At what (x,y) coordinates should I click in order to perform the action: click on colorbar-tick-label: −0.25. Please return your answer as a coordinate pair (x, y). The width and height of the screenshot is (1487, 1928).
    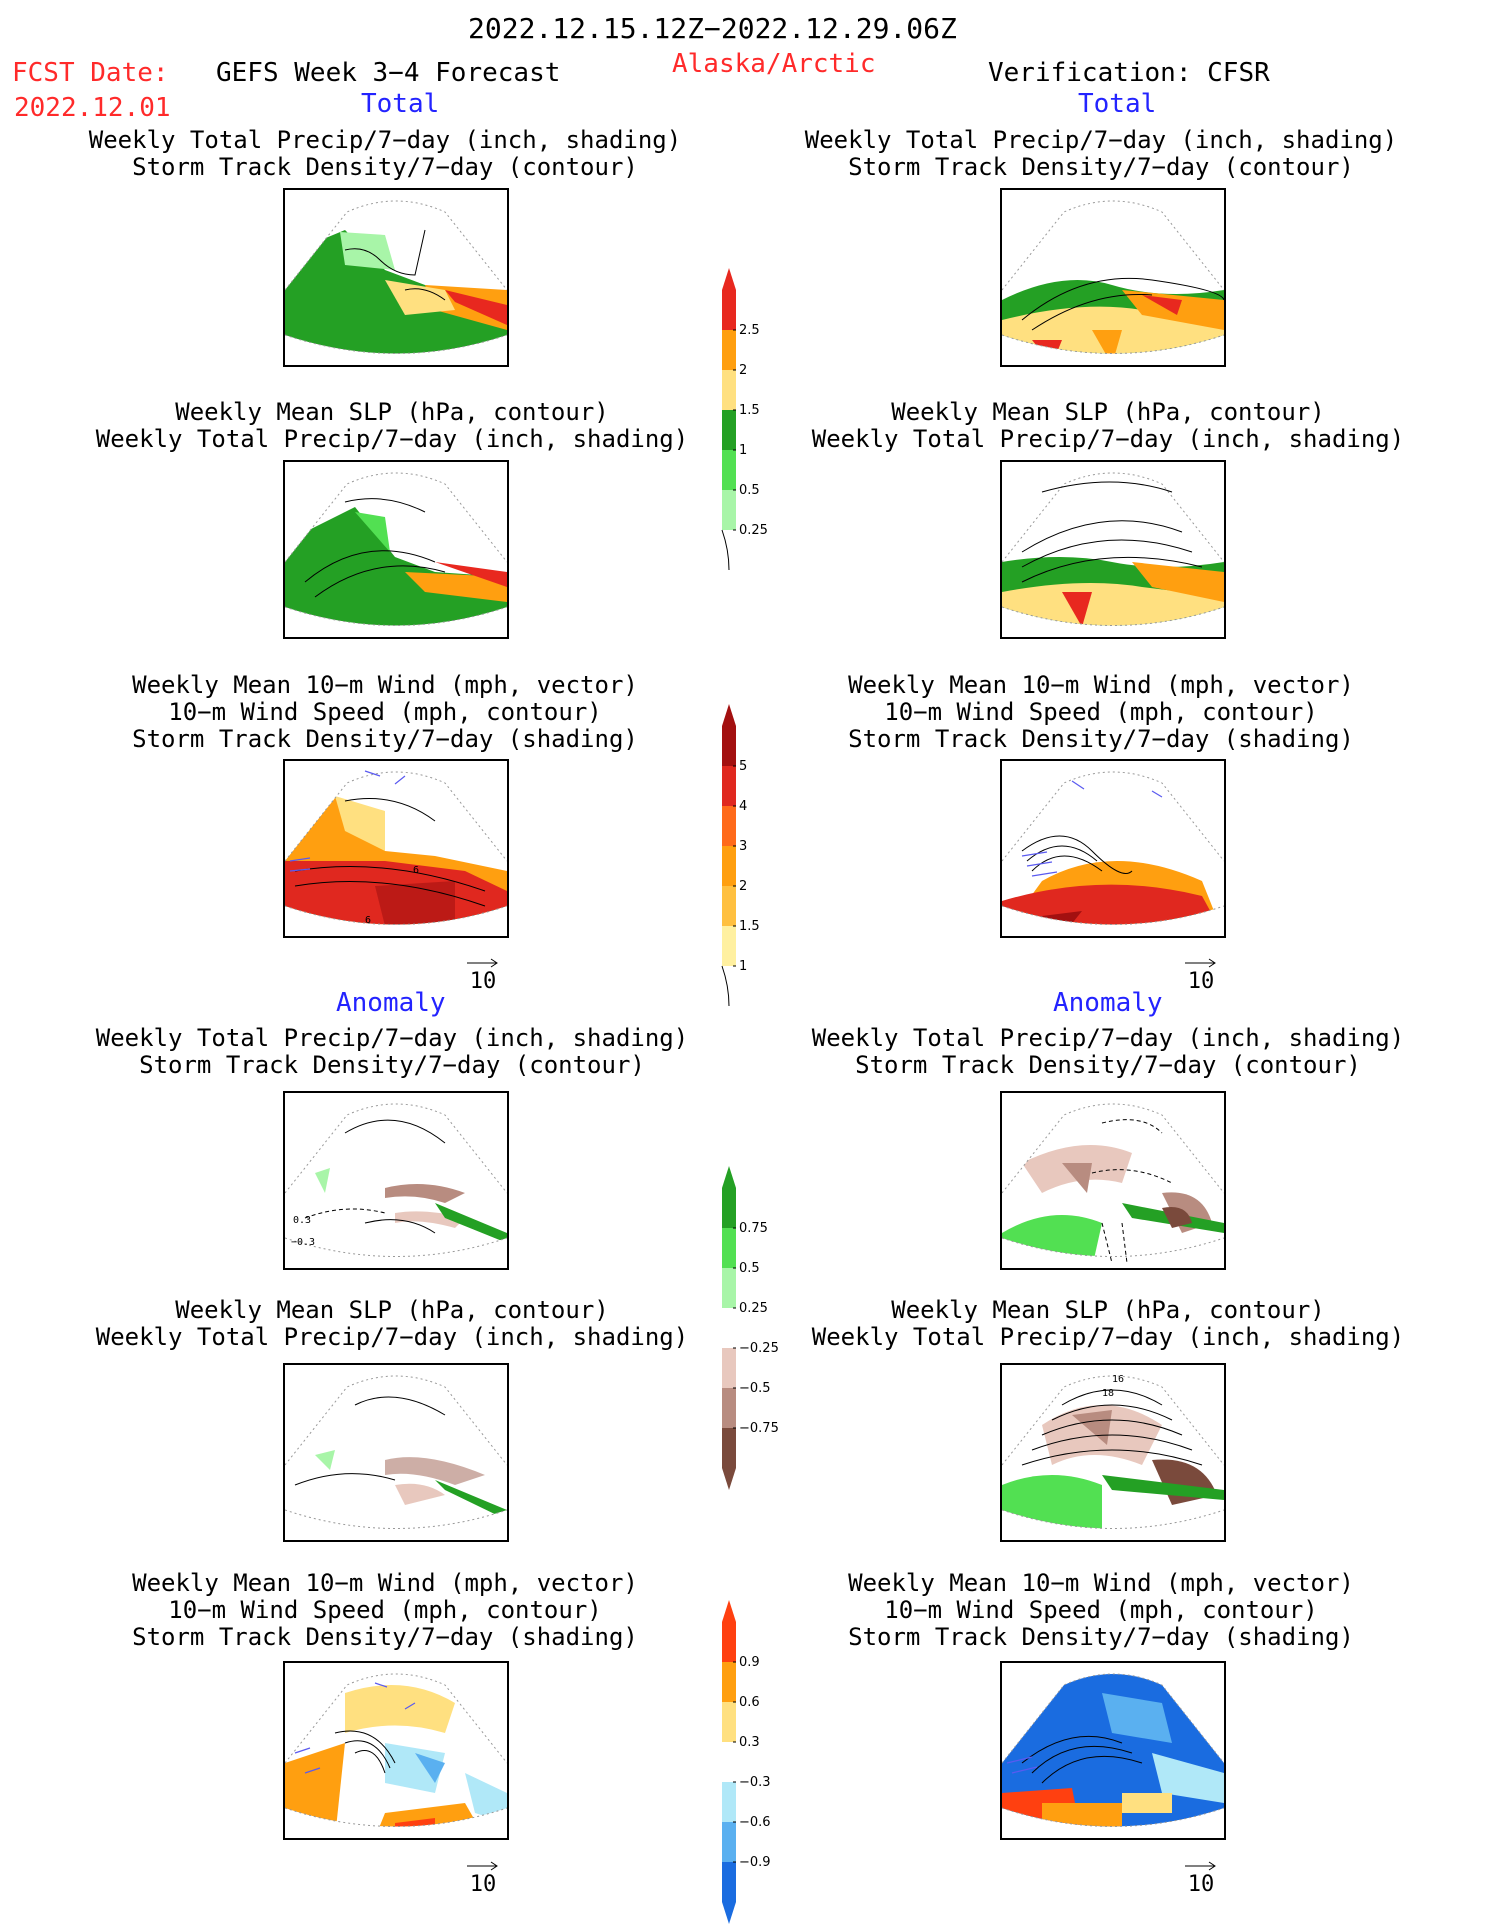
    Looking at the image, I should click on (759, 1348).